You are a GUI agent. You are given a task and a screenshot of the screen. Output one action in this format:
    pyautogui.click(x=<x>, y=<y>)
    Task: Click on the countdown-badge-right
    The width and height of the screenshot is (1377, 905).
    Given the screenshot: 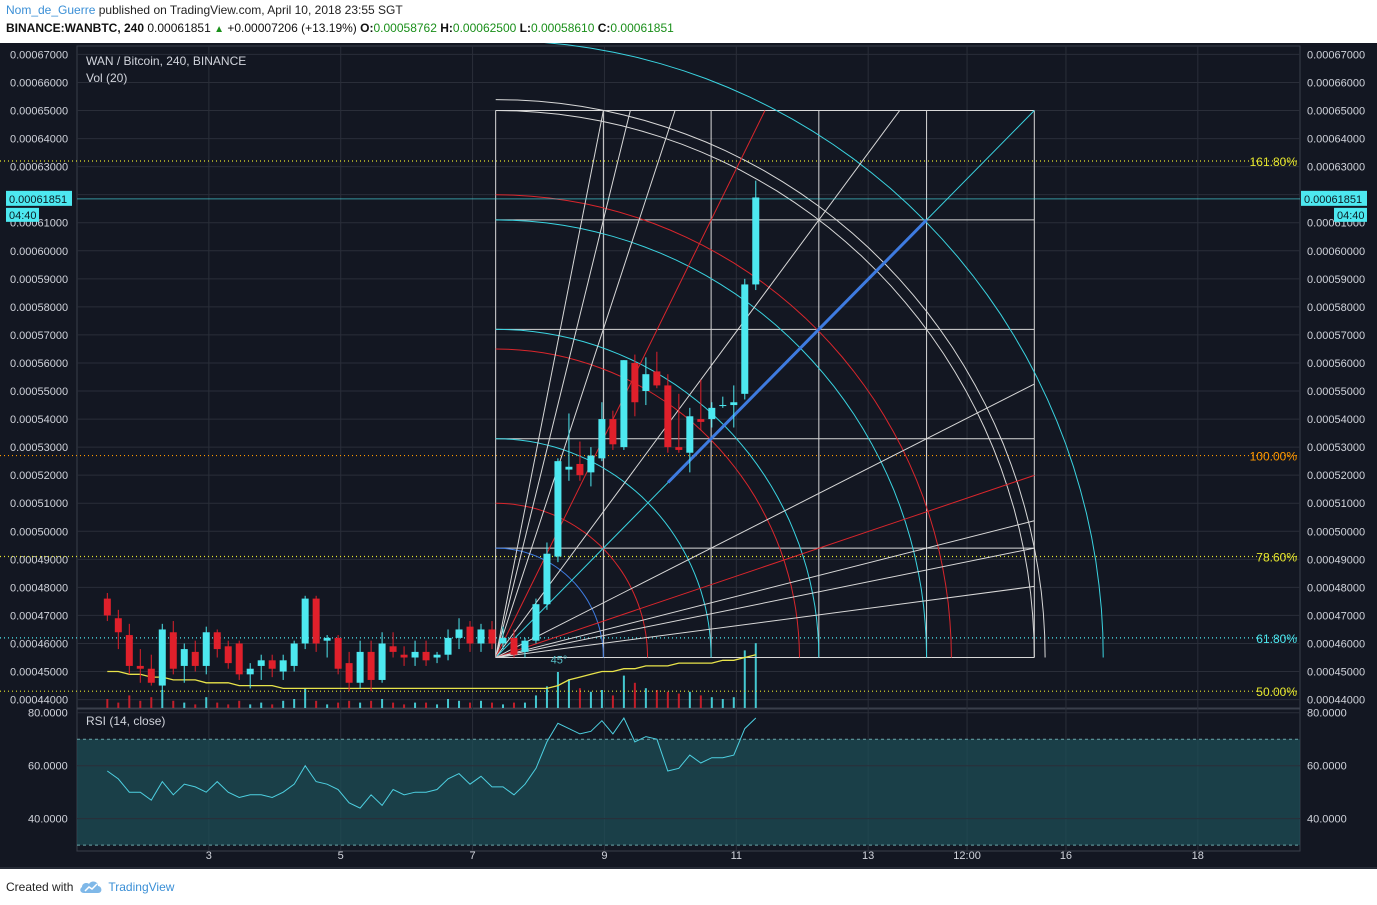 What is the action you would take?
    pyautogui.click(x=1350, y=214)
    